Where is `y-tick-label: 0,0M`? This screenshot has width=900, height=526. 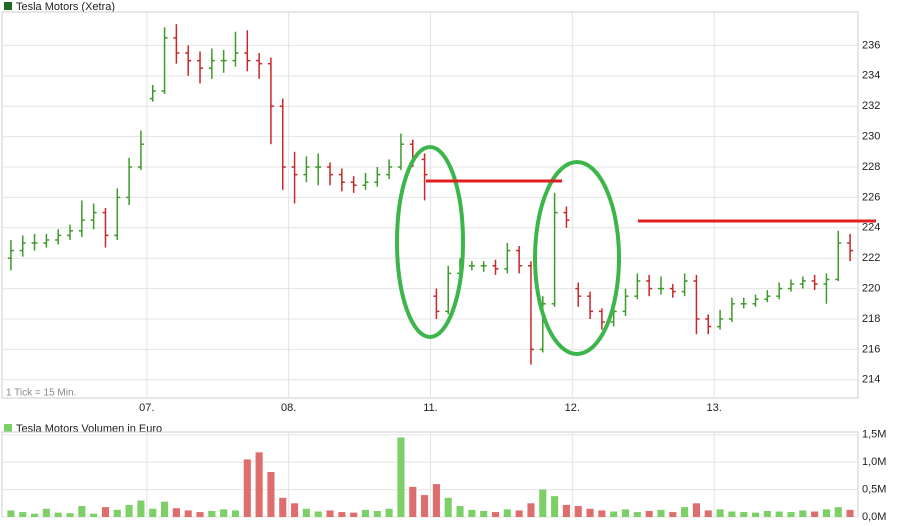 y-tick-label: 0,0M is located at coordinates (874, 517).